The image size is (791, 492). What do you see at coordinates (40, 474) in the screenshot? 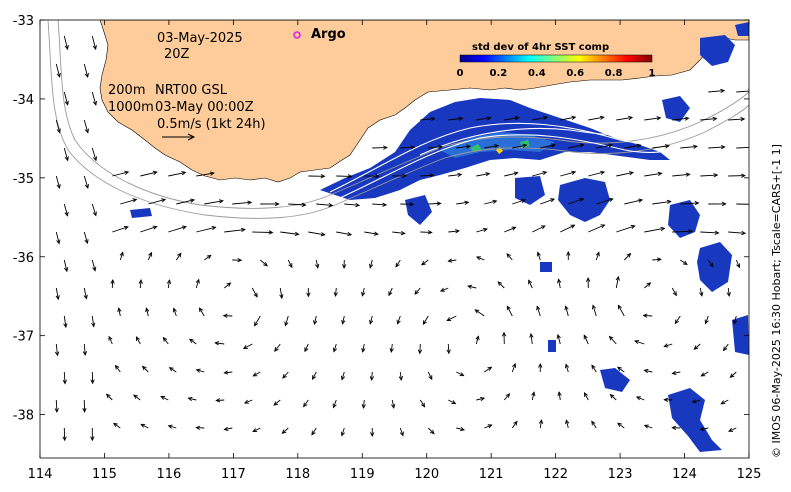
I see `x-tick-label: 114` at bounding box center [40, 474].